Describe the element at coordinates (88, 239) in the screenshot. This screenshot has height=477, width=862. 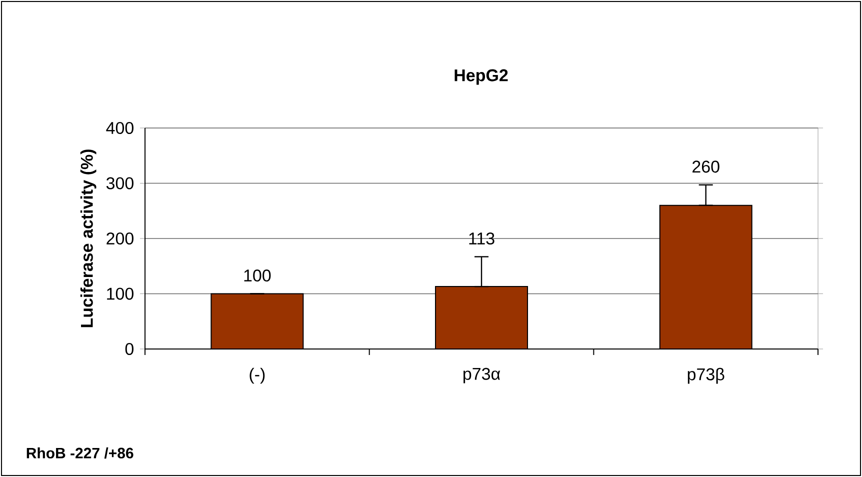
I see `y-axis-title: Luciferase activity (%)` at that location.